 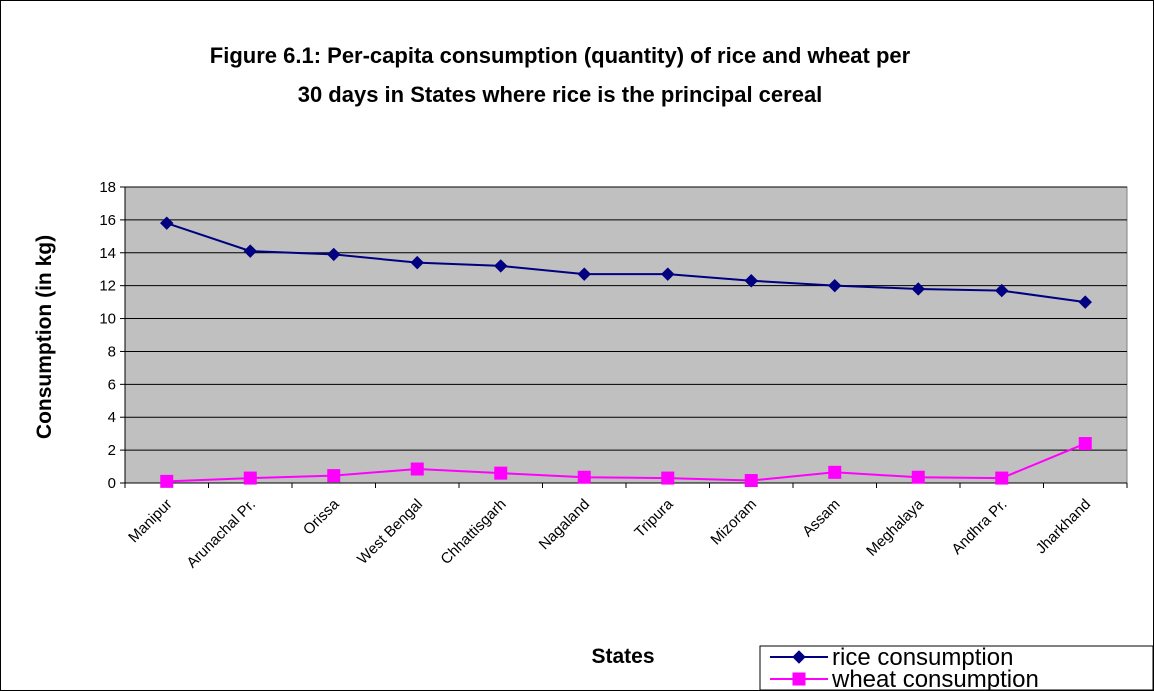 I want to click on y-tick-label: 12, so click(x=107, y=286).